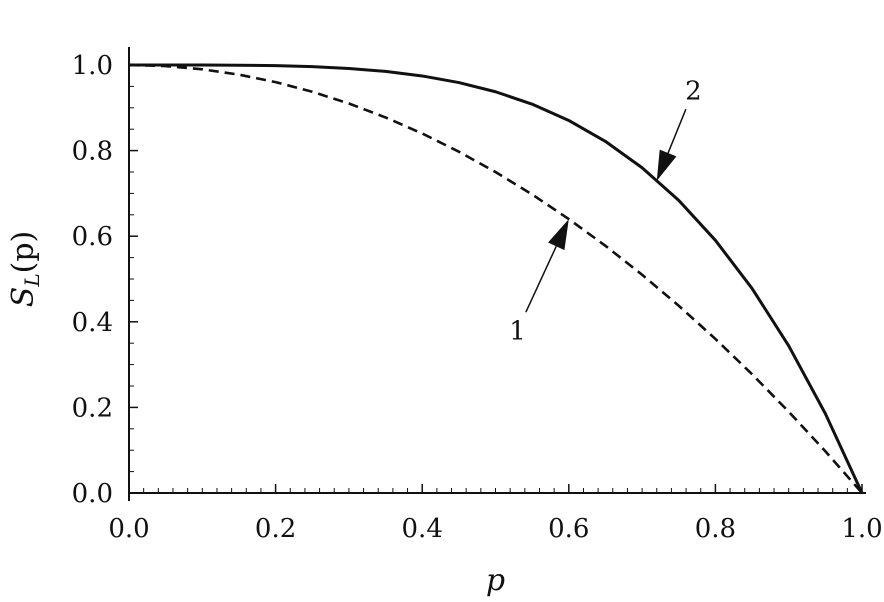 The width and height of the screenshot is (884, 602). What do you see at coordinates (128, 529) in the screenshot?
I see `x-tick-label: 0.0` at bounding box center [128, 529].